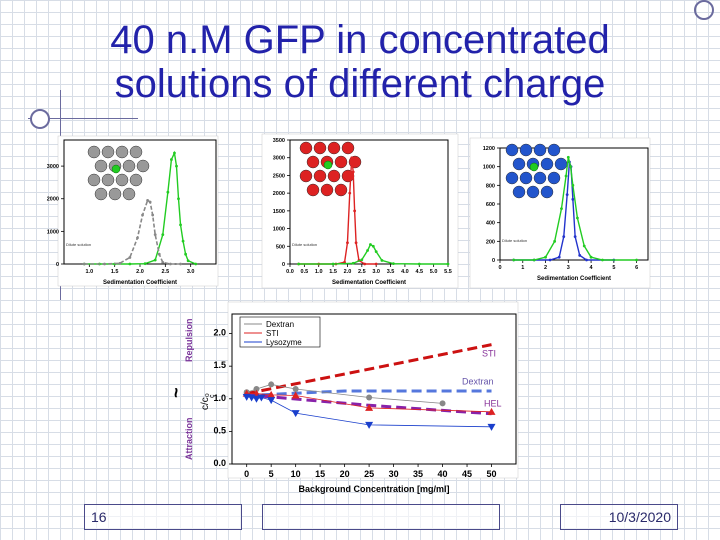  Describe the element at coordinates (490, 205) in the screenshot. I see `right-y-tick-label: 600` at that location.